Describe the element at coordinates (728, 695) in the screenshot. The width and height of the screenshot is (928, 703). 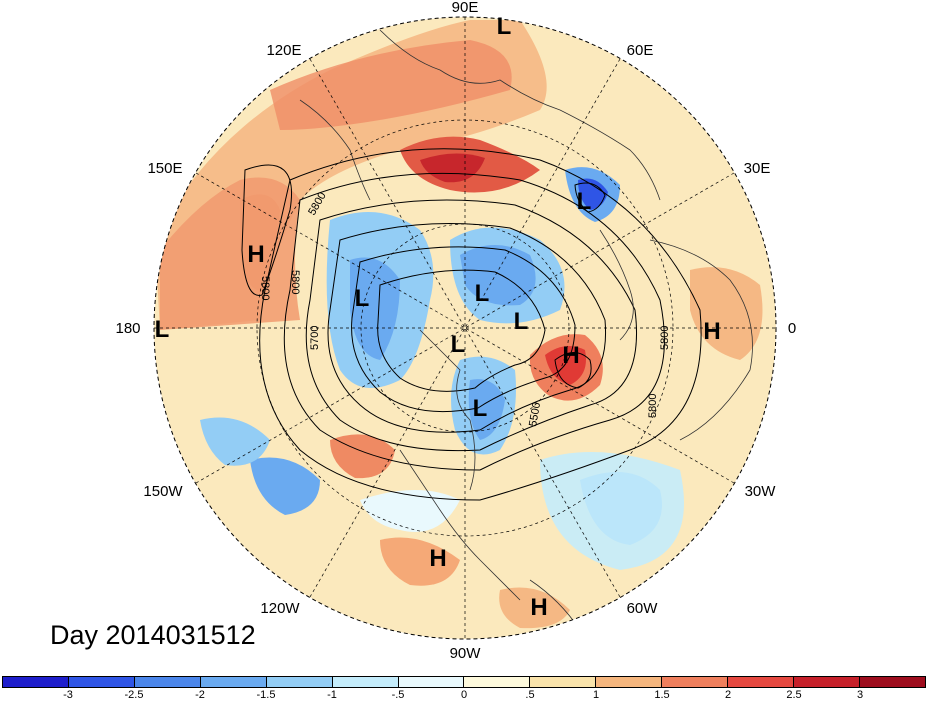
I see `colorbar-tick-label: 2` at that location.